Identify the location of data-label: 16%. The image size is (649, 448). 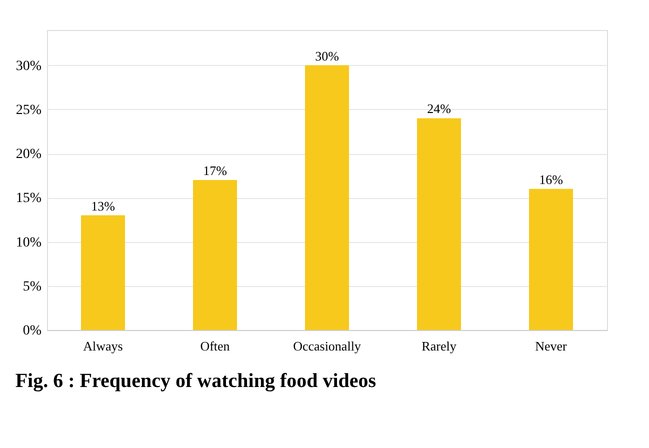
(551, 179).